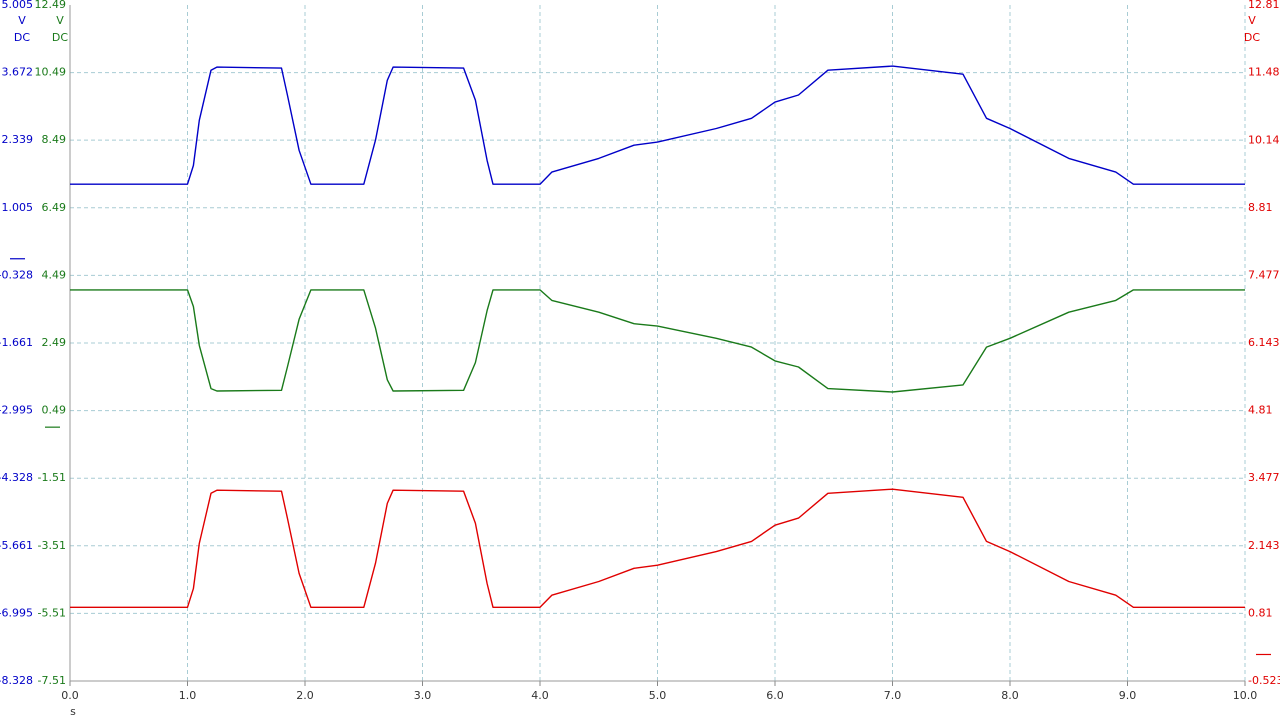 The width and height of the screenshot is (1280, 720). Describe the element at coordinates (18, 139) in the screenshot. I see `y-tick-label: 2.339` at that location.